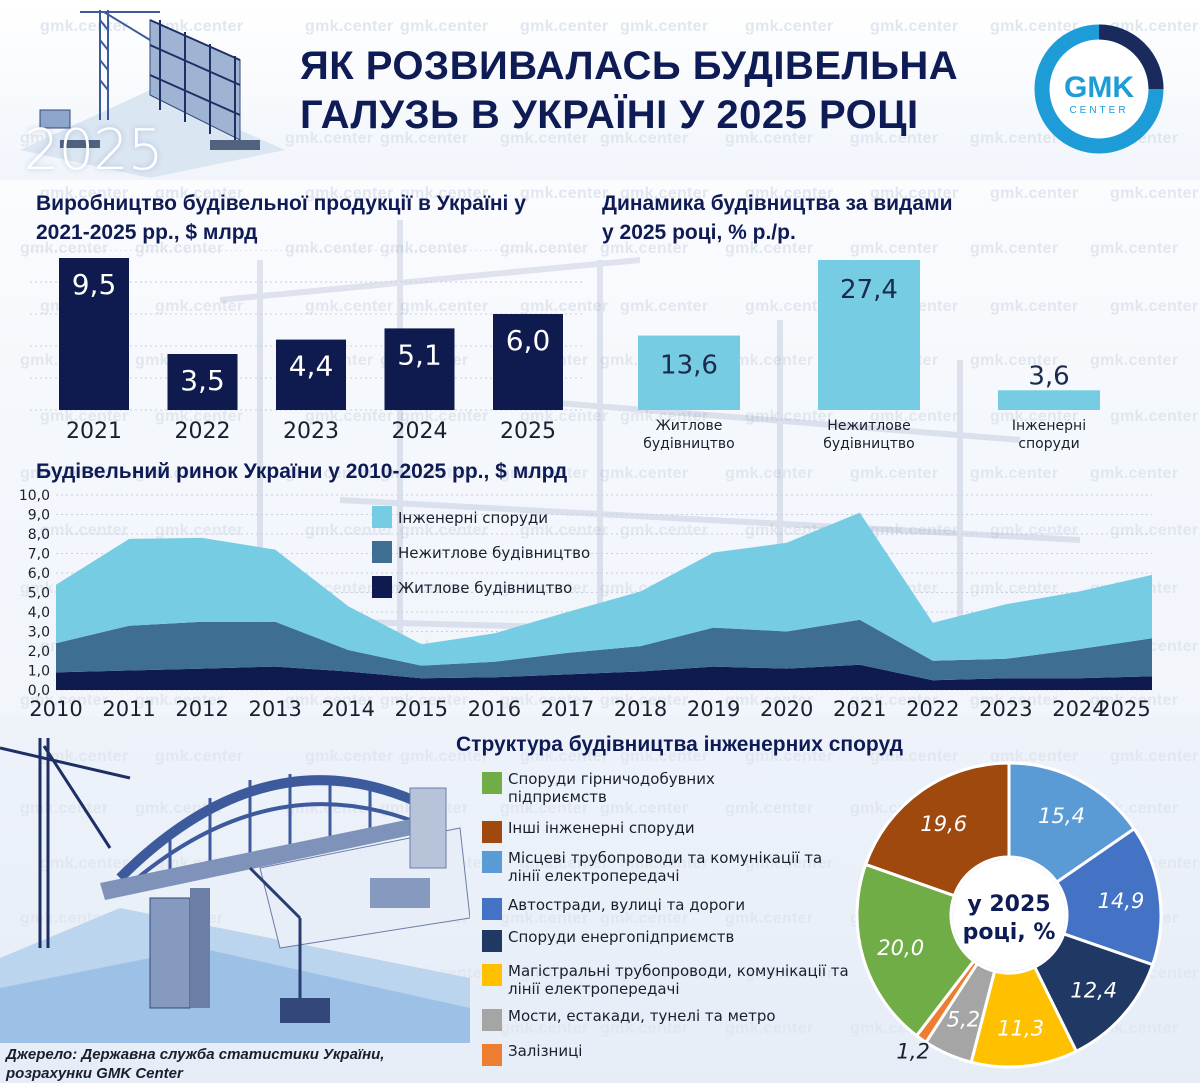 This screenshot has width=1200, height=1083. I want to click on x-tick-label: 2010, so click(55, 708).